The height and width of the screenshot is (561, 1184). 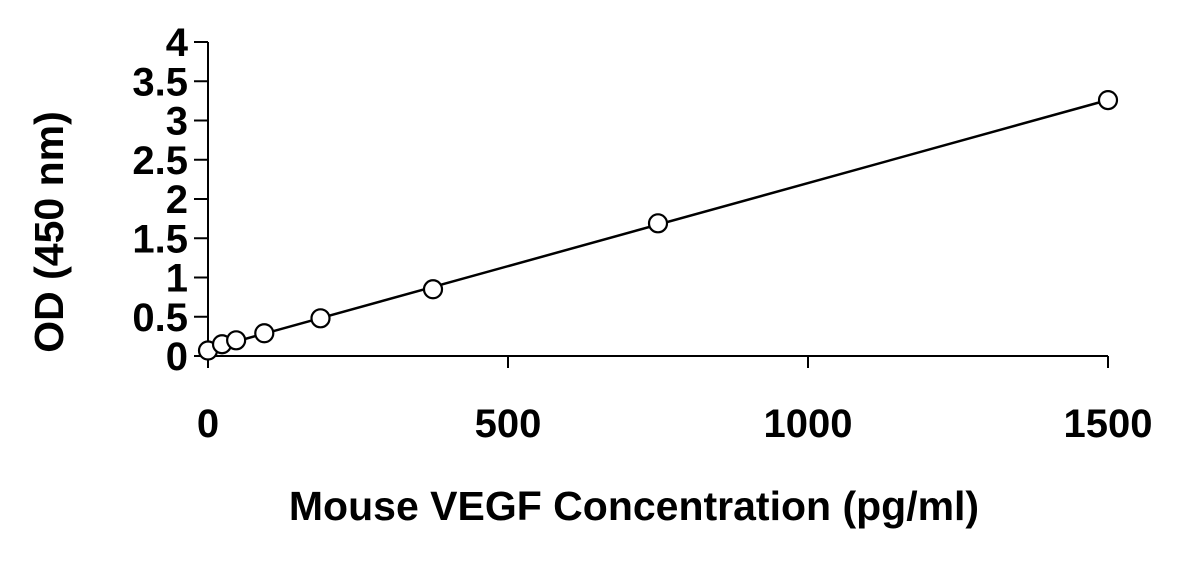 What do you see at coordinates (177, 357) in the screenshot?
I see `y-tick-label: 0` at bounding box center [177, 357].